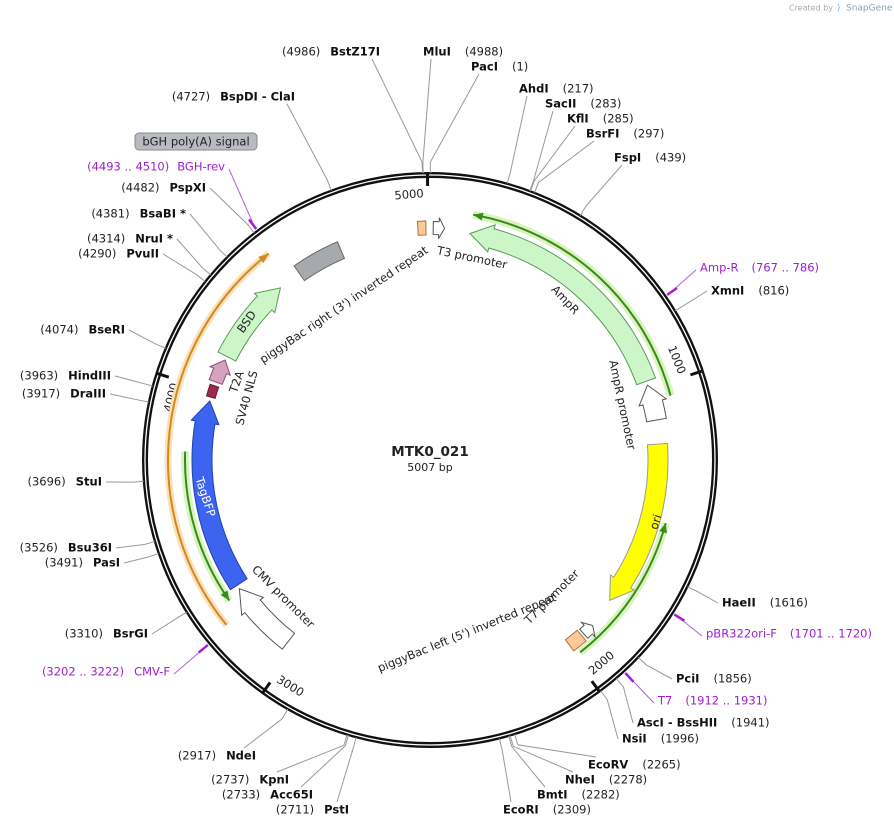 The height and width of the screenshot is (828, 894). Describe the element at coordinates (628, 780) in the screenshot. I see `site-position: (2278)` at that location.